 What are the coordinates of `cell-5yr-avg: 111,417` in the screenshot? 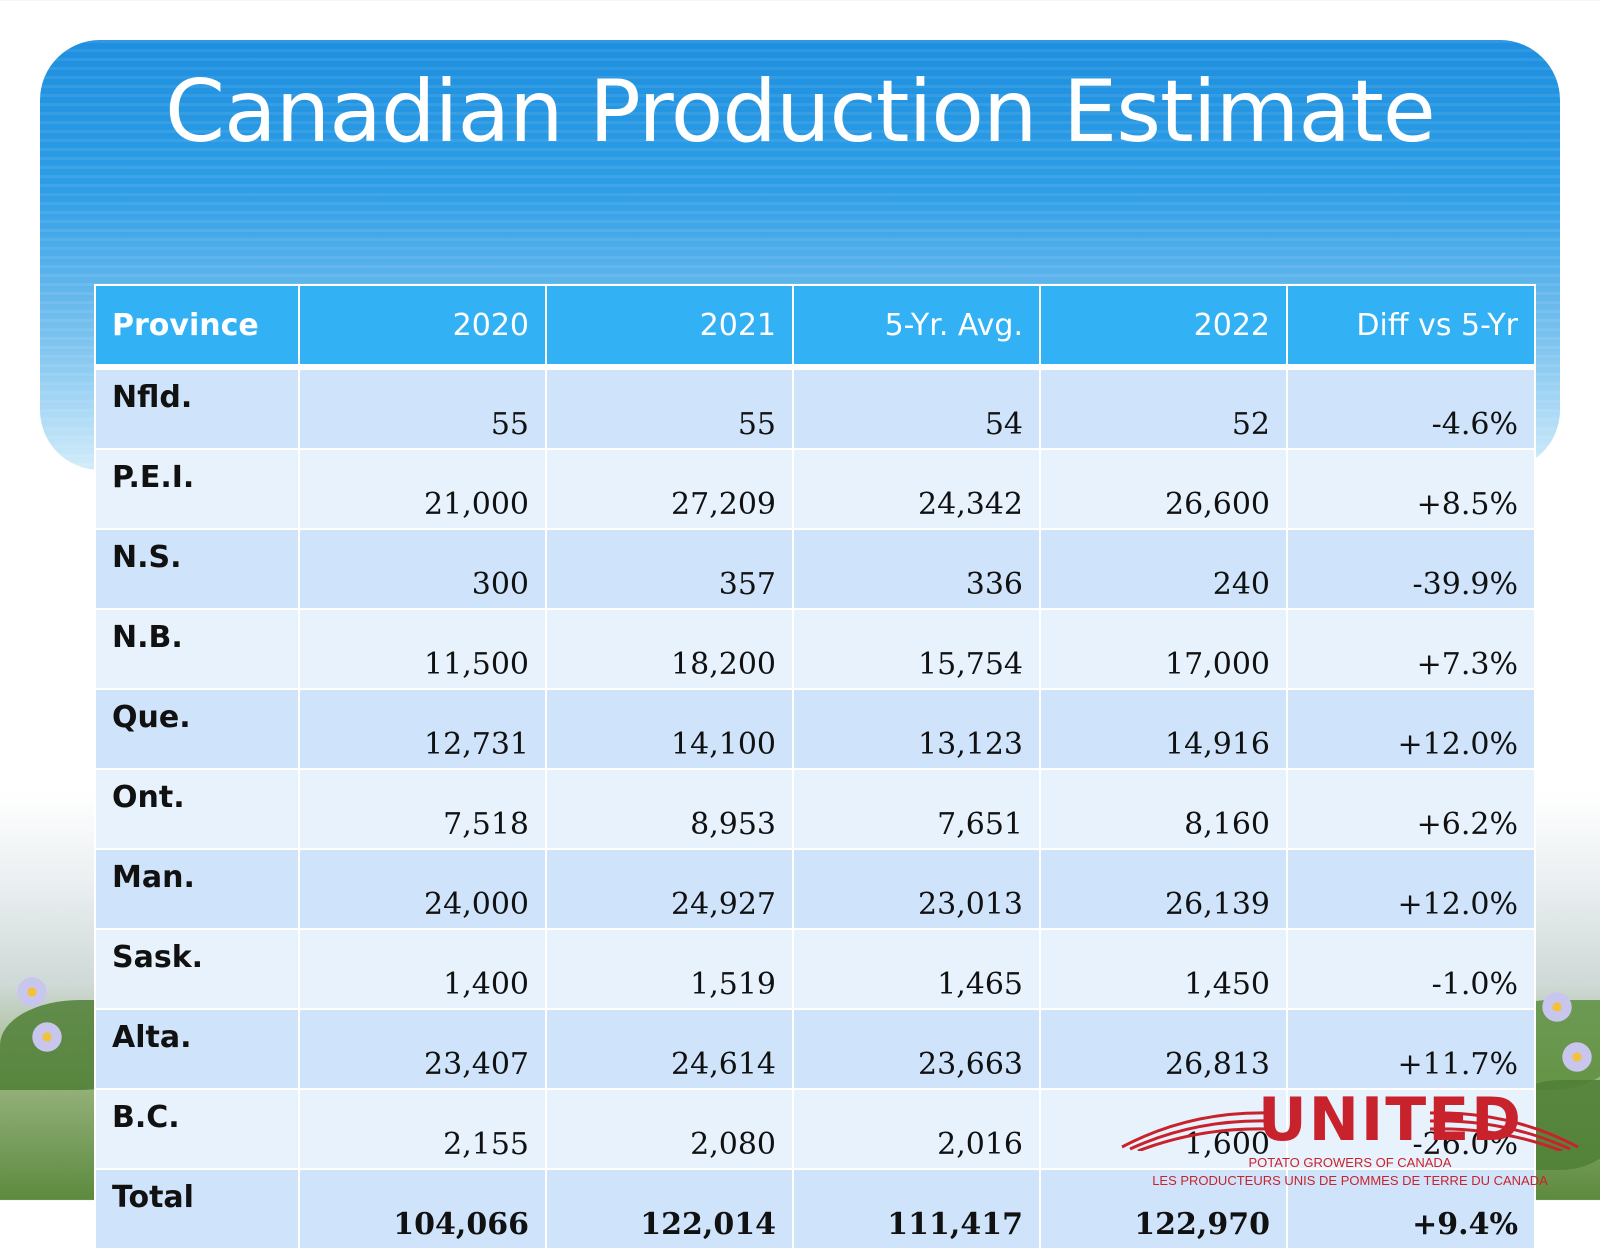 It's located at (916, 1209).